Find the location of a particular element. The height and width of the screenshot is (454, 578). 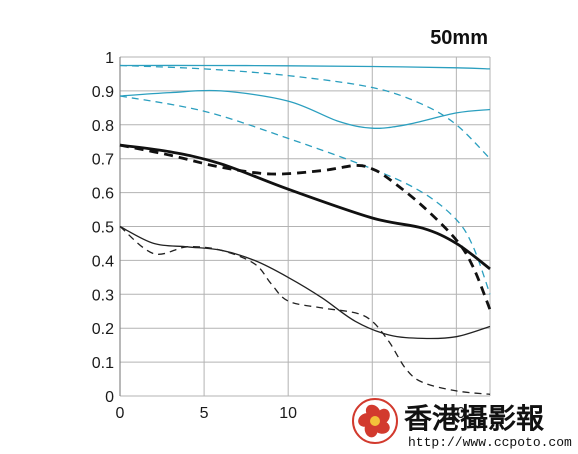

chart-title: 50mm is located at coordinates (459, 38).